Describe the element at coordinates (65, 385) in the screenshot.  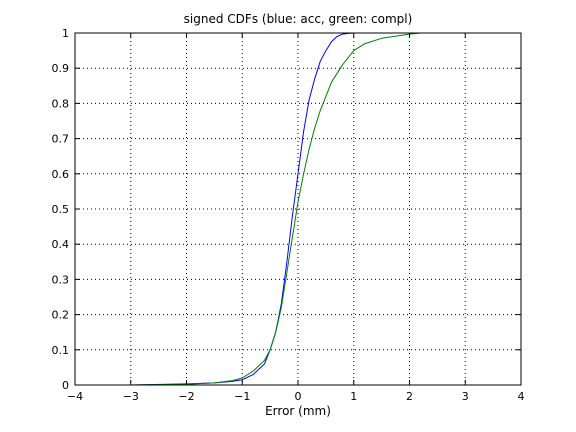
I see `y-tick-label: 0` at that location.